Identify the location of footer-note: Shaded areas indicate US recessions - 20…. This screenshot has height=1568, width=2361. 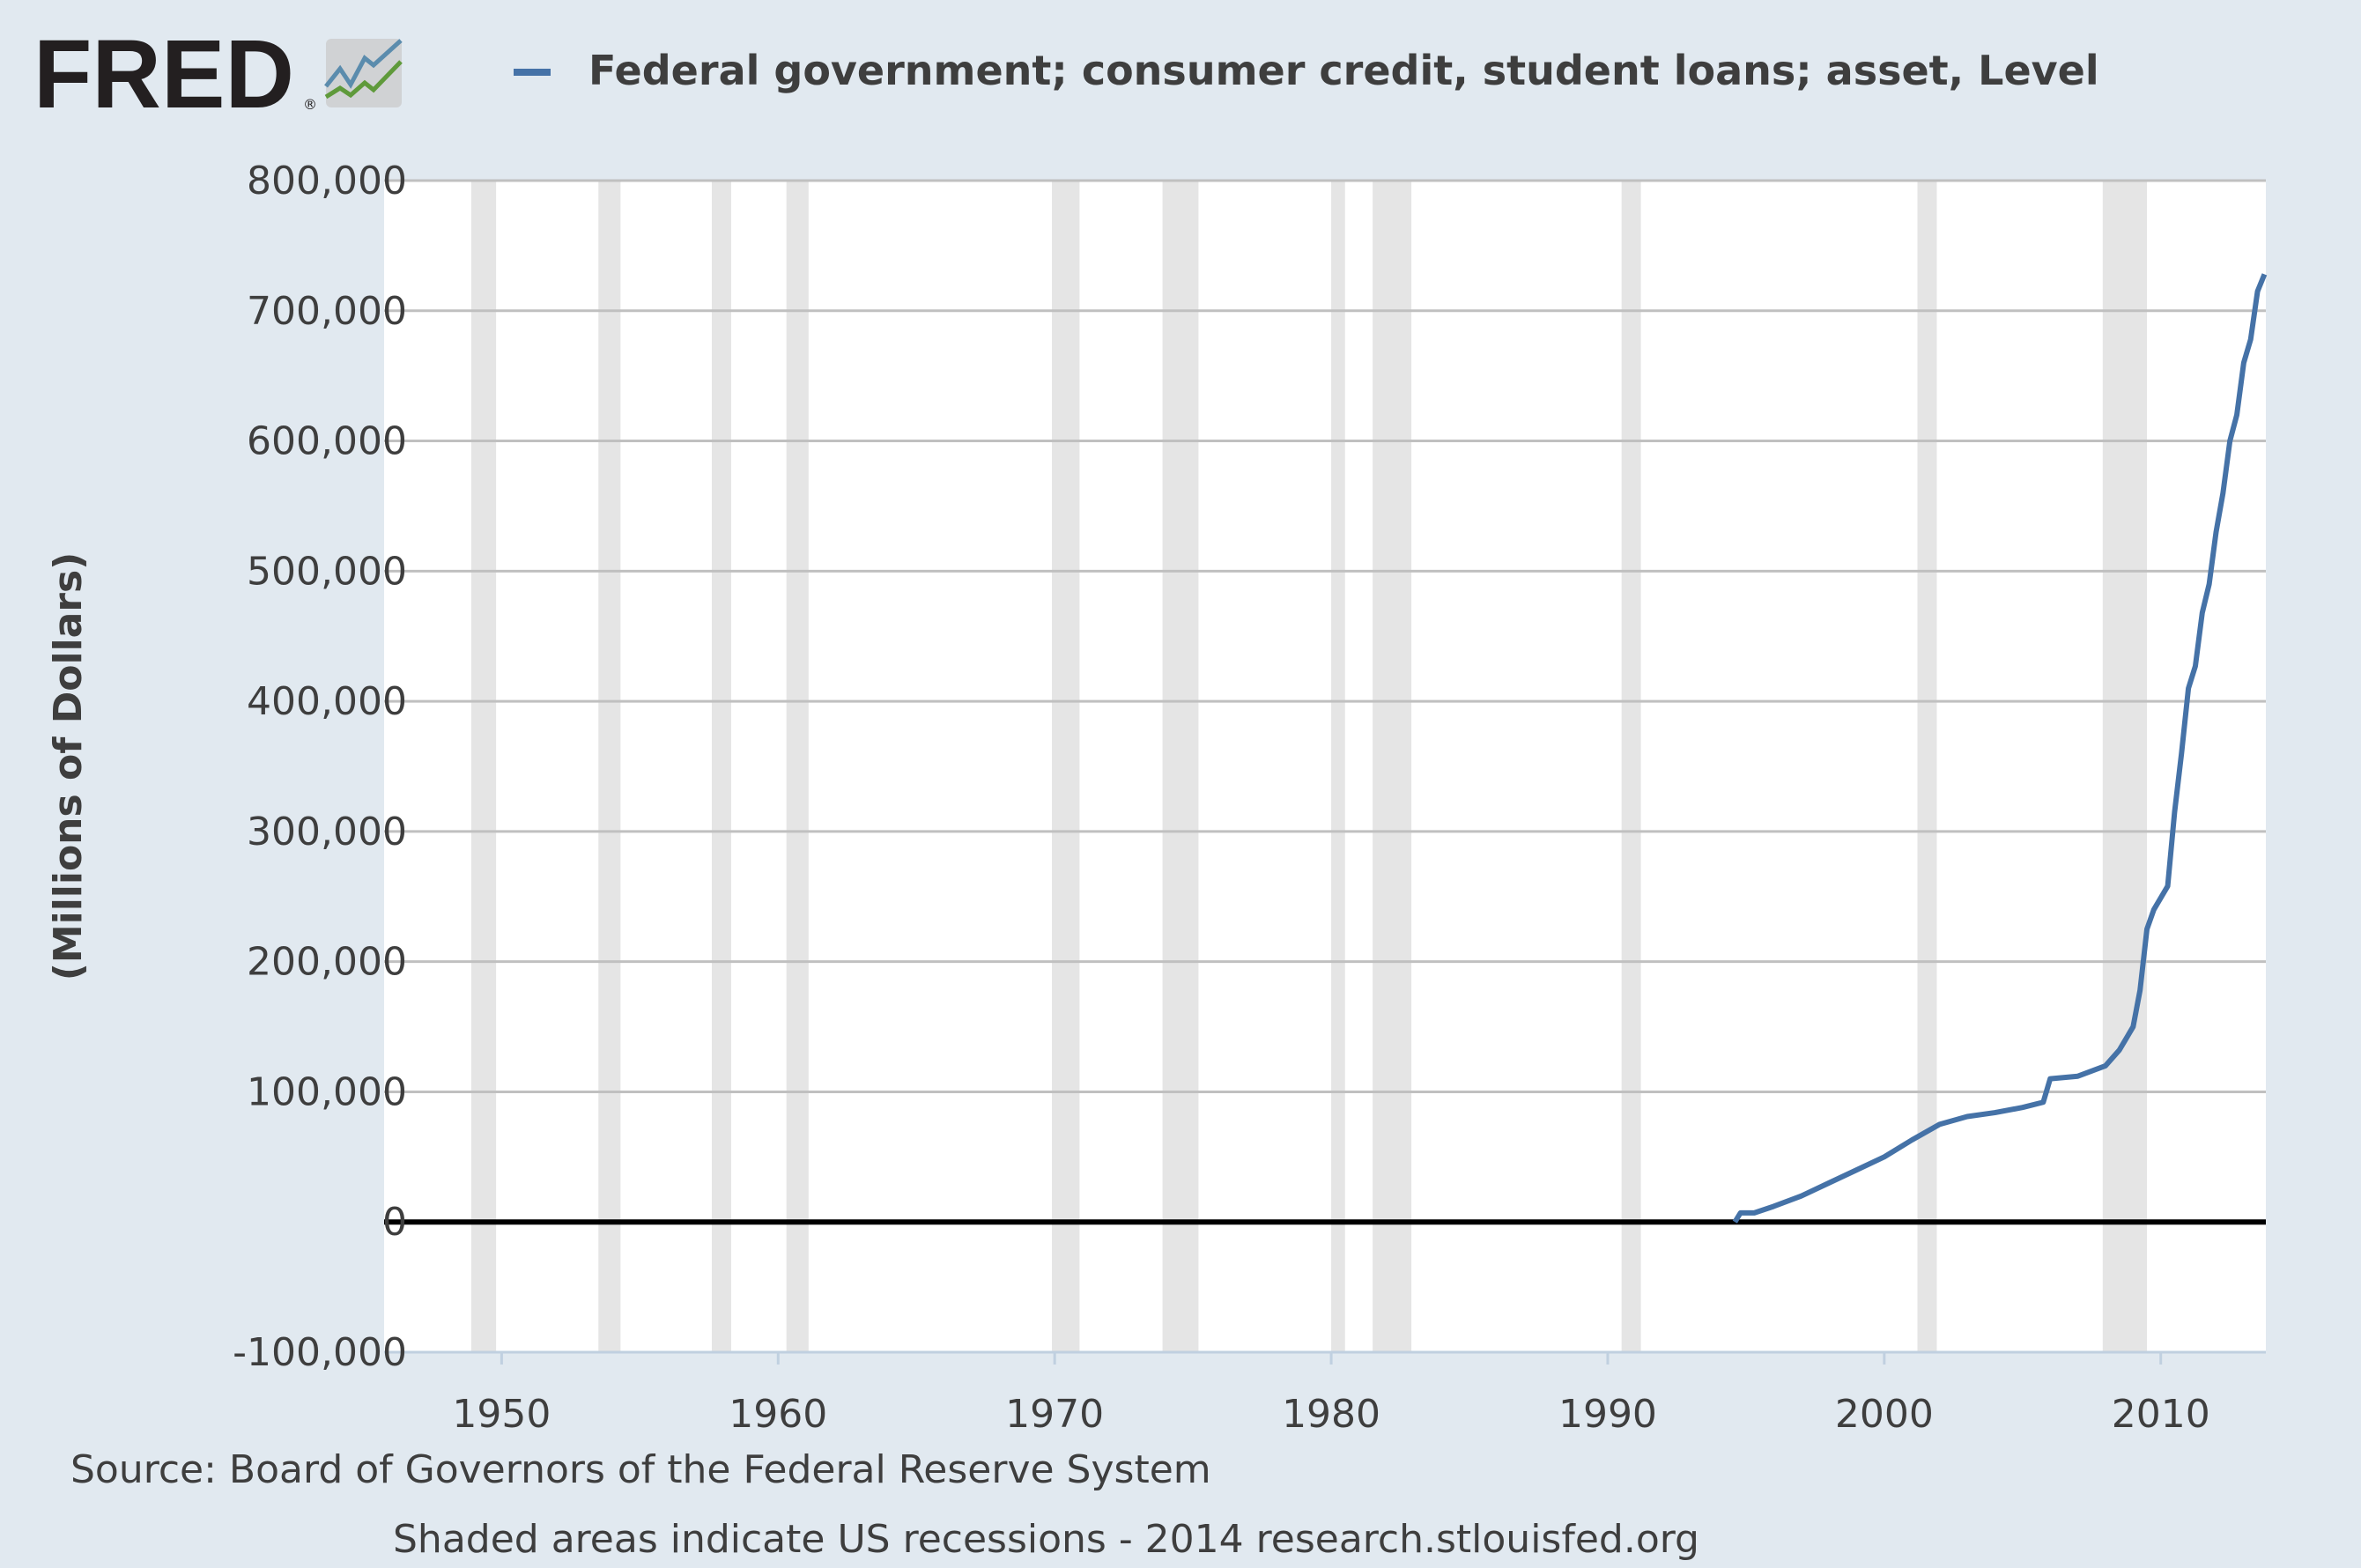
(1046, 1539).